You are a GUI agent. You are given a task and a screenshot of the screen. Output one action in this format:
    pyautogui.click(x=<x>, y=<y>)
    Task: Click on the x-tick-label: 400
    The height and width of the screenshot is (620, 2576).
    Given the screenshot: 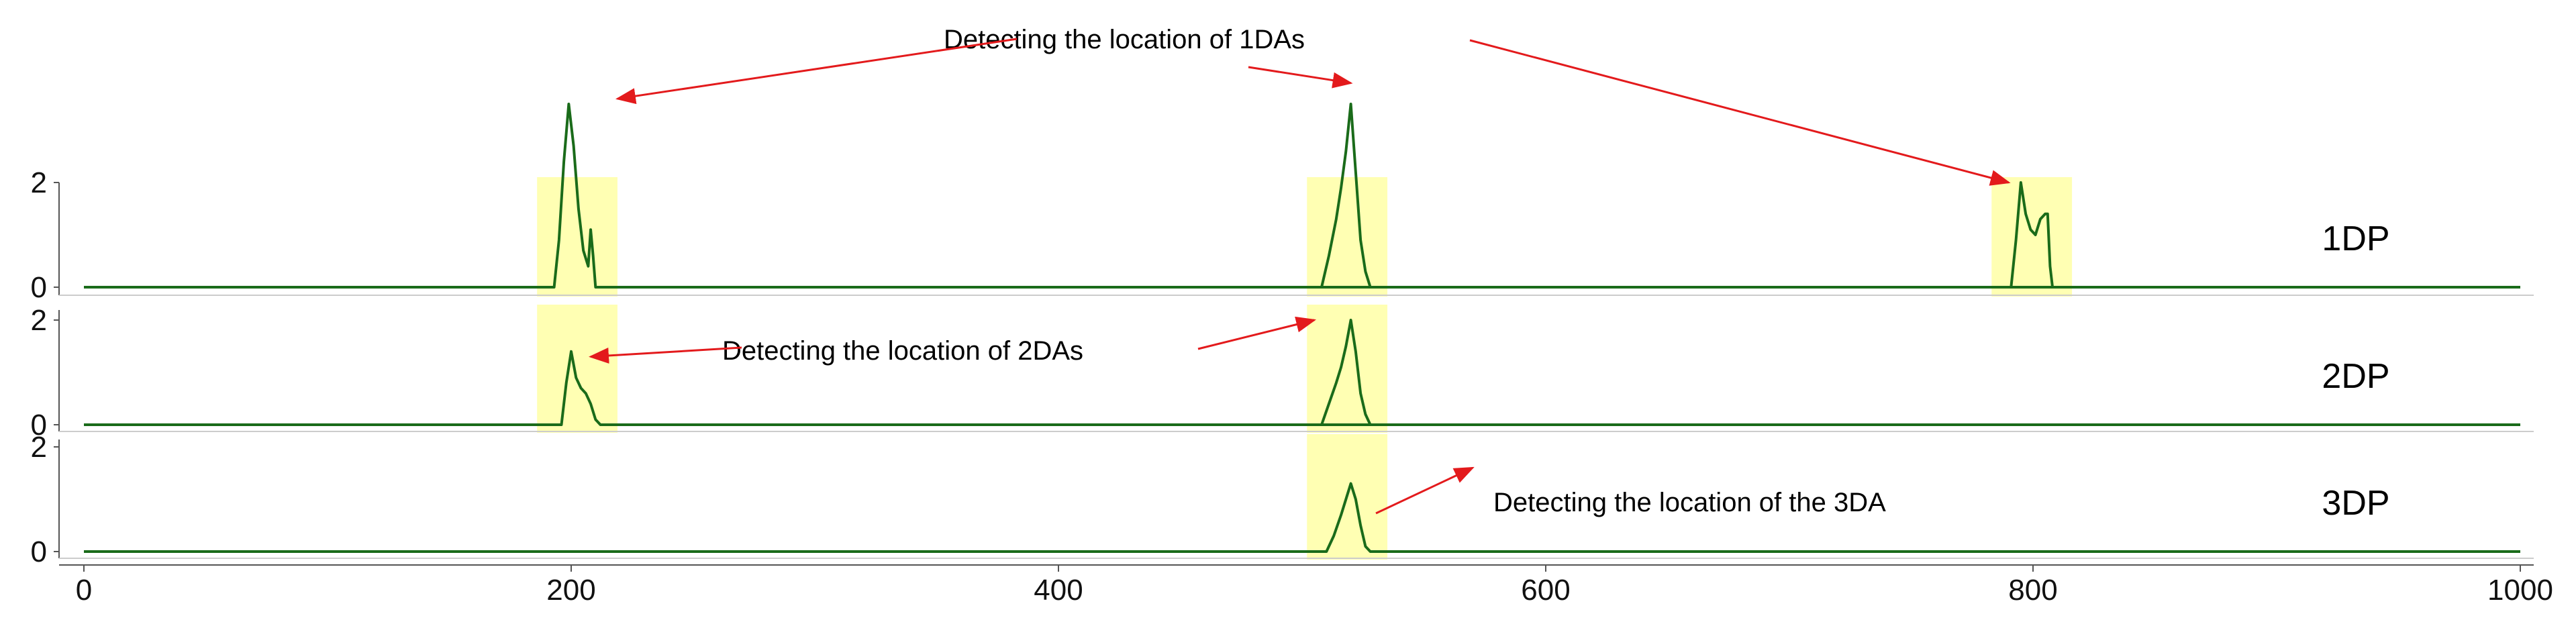 What is the action you would take?
    pyautogui.click(x=1058, y=590)
    